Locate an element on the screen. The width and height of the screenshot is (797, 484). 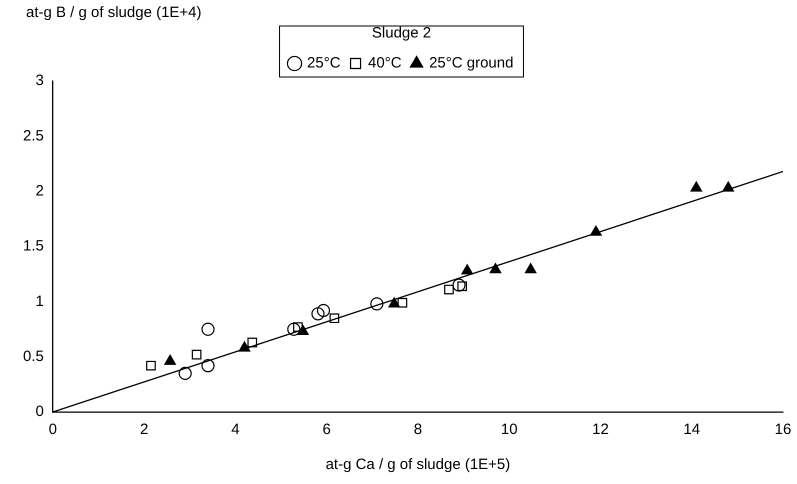
x-tick-label: 10 is located at coordinates (509, 429).